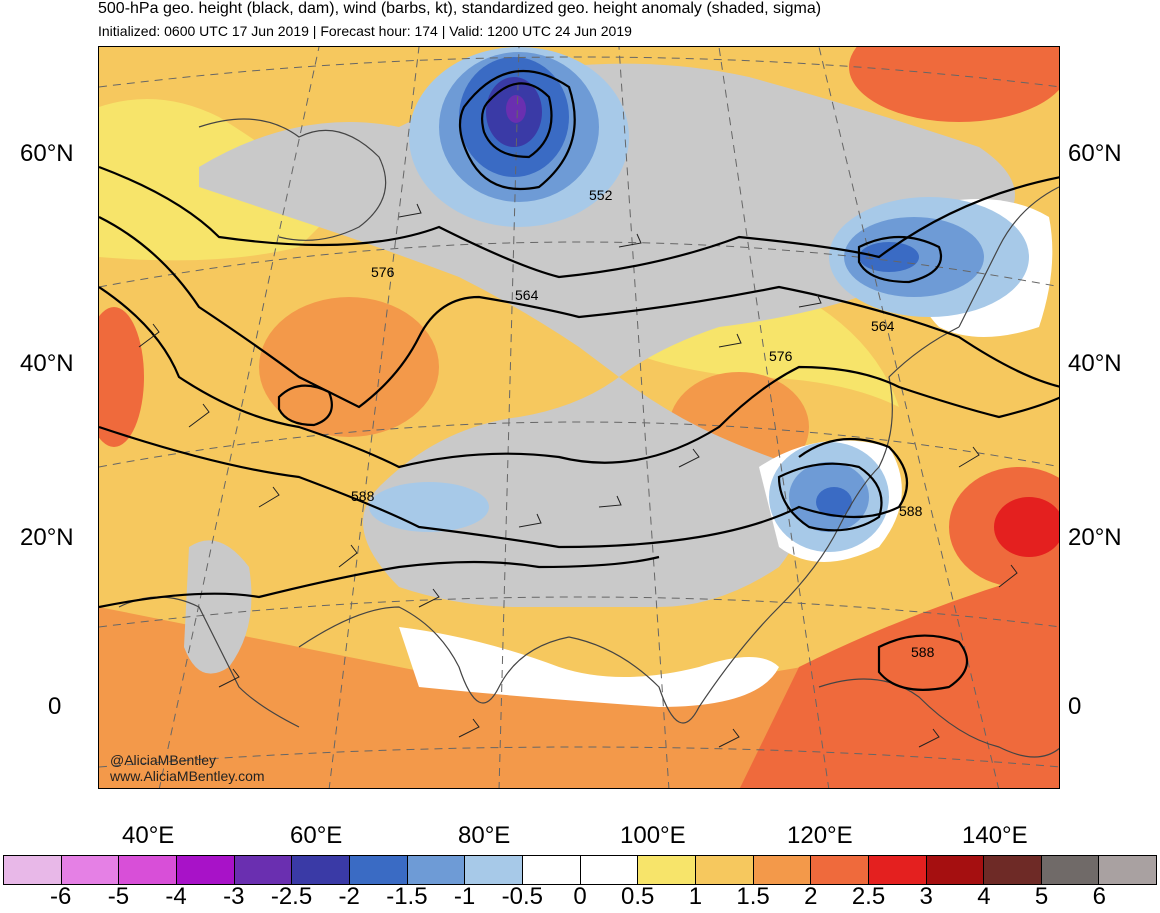  What do you see at coordinates (407, 896) in the screenshot?
I see `colorbar-tick-label: -1.5` at bounding box center [407, 896].